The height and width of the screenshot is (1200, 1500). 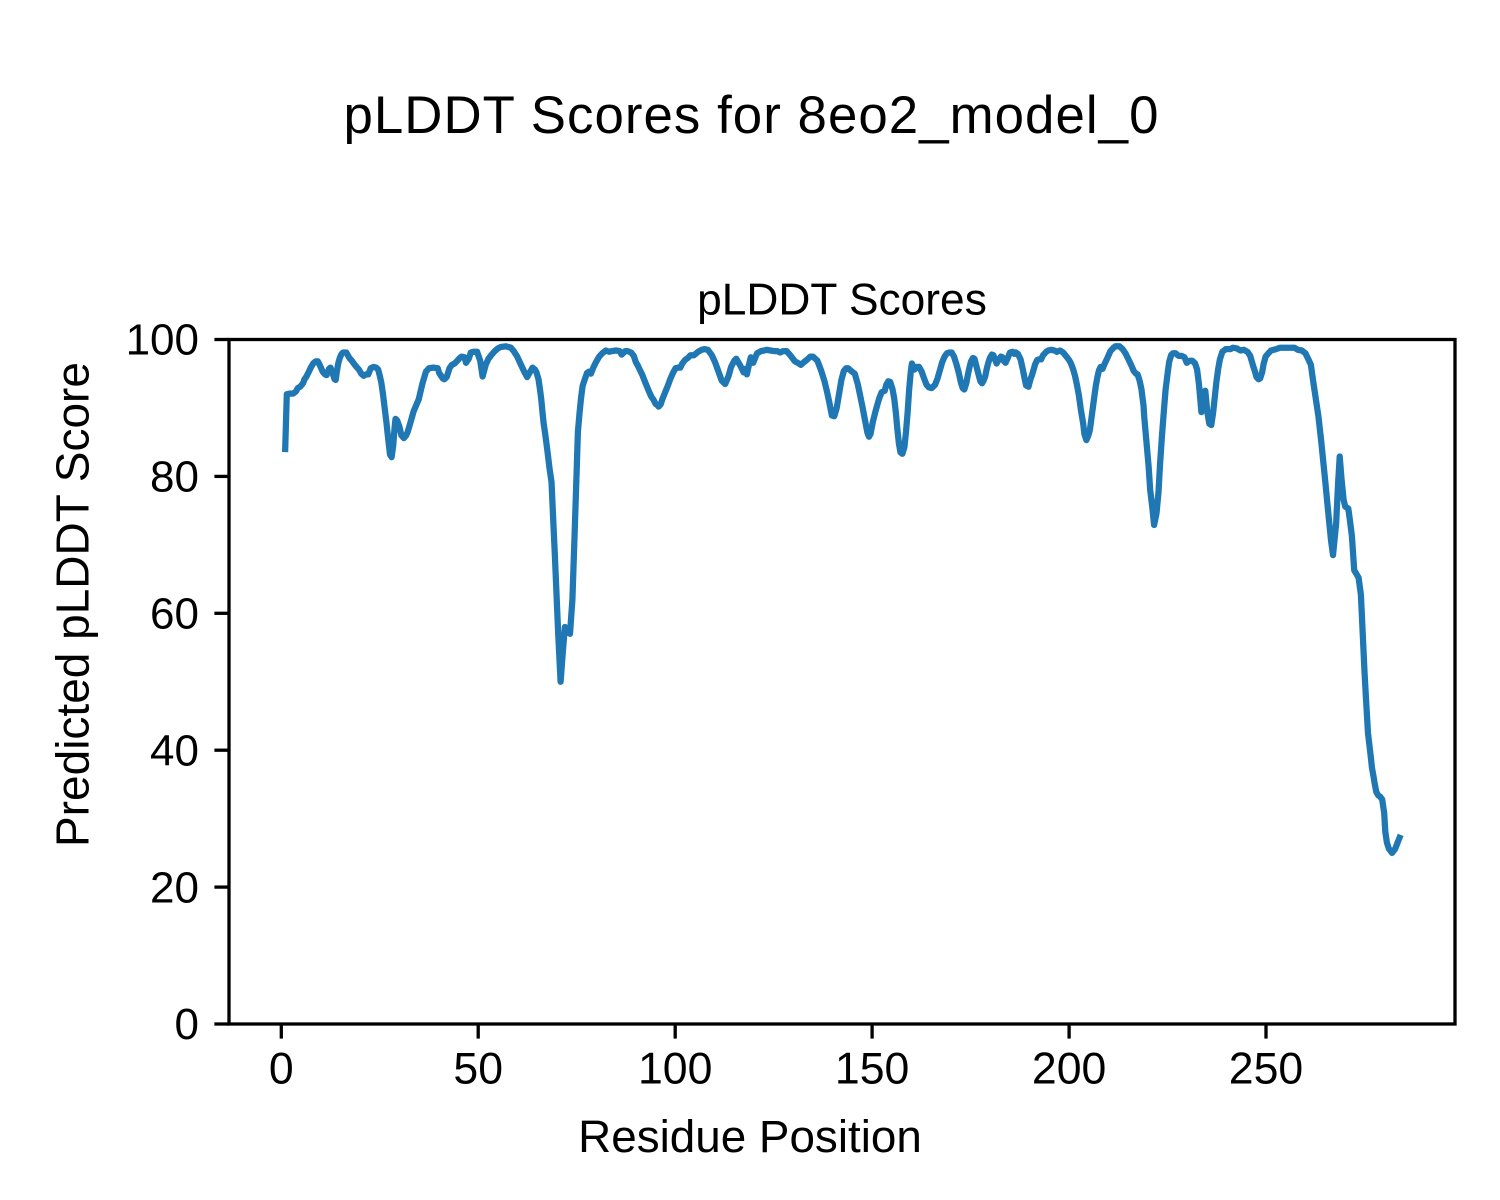 What do you see at coordinates (478, 1069) in the screenshot?
I see `svg-text: 50` at bounding box center [478, 1069].